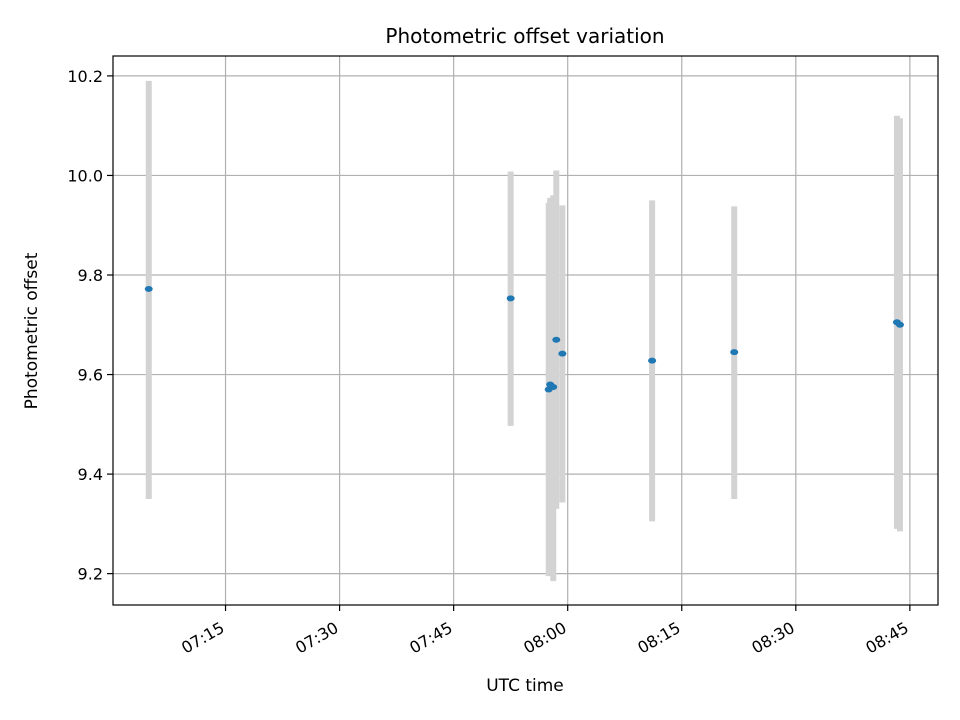  I want to click on y-tick-label: 9.2, so click(90, 574).